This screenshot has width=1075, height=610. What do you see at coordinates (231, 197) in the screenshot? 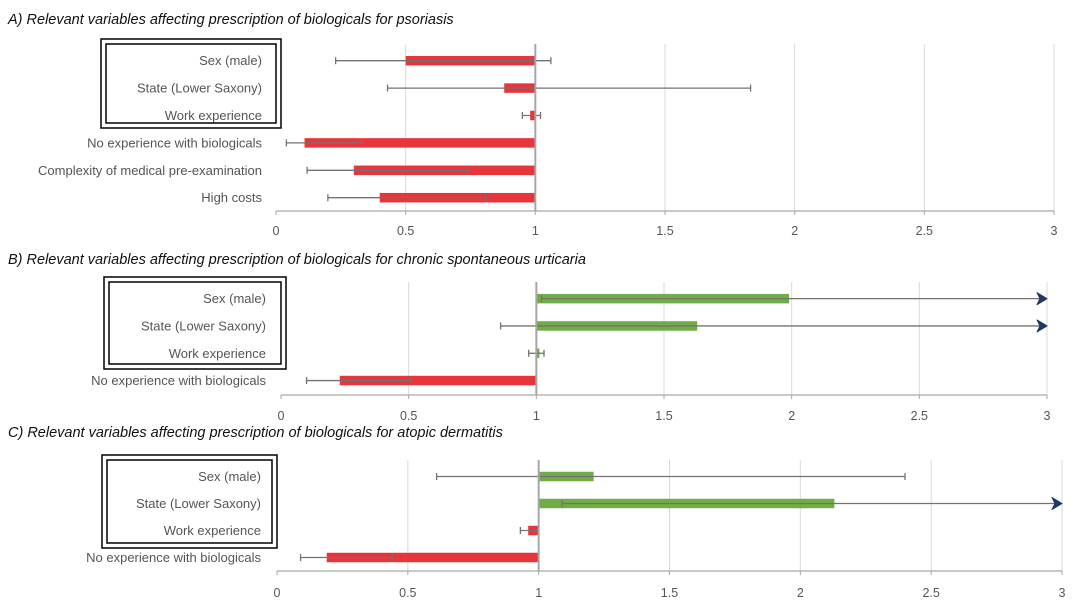
I see `category-label: High costs` at bounding box center [231, 197].